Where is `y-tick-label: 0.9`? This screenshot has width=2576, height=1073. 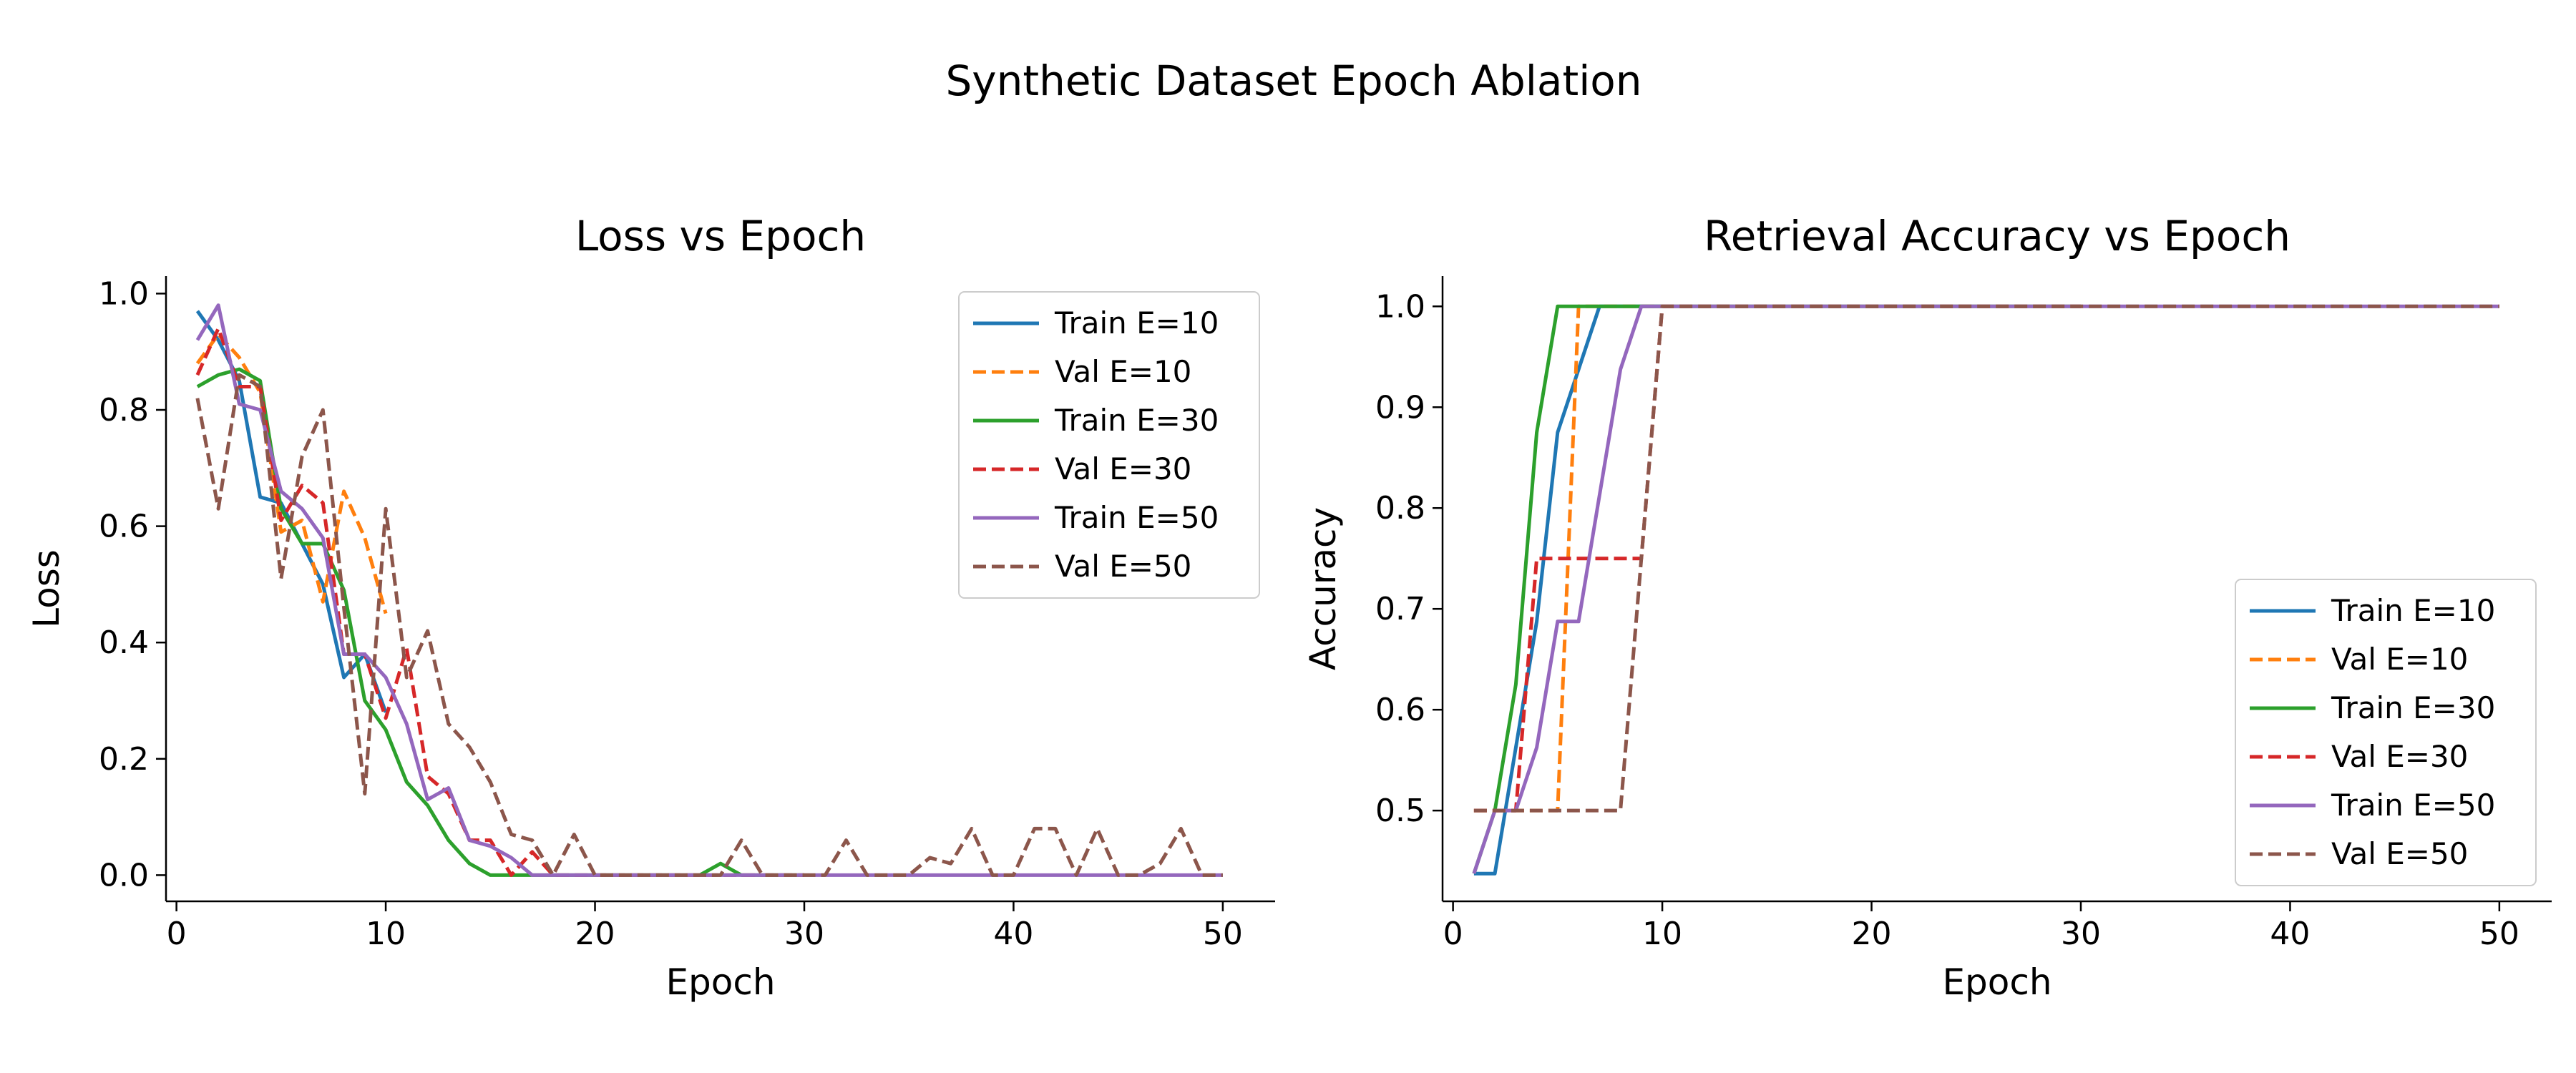
y-tick-label: 0.9 is located at coordinates (1400, 408).